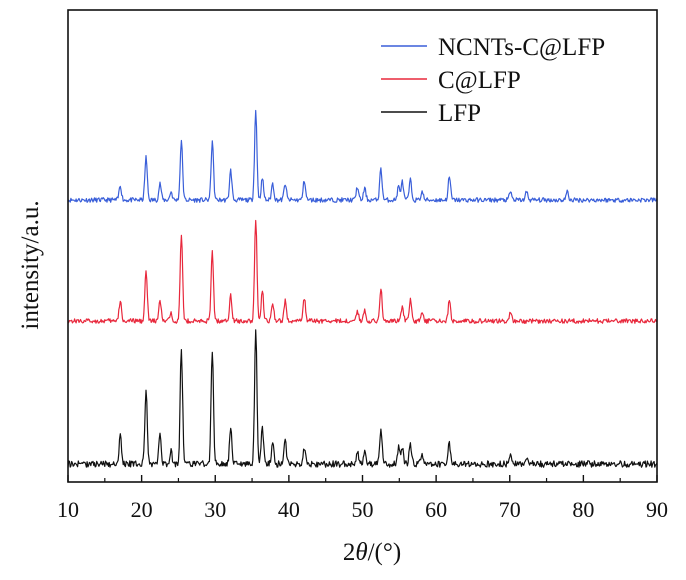 The width and height of the screenshot is (686, 580). What do you see at coordinates (142, 509) in the screenshot?
I see `x-tick-label-20: 20` at bounding box center [142, 509].